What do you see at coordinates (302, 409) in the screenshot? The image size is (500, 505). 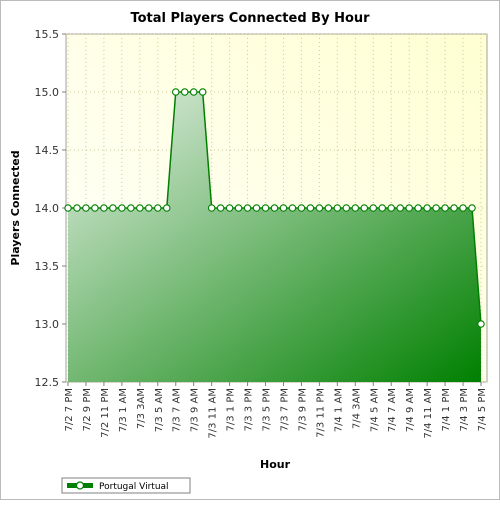 I see `x-tick-label: 7/3 9 PM` at bounding box center [302, 409].